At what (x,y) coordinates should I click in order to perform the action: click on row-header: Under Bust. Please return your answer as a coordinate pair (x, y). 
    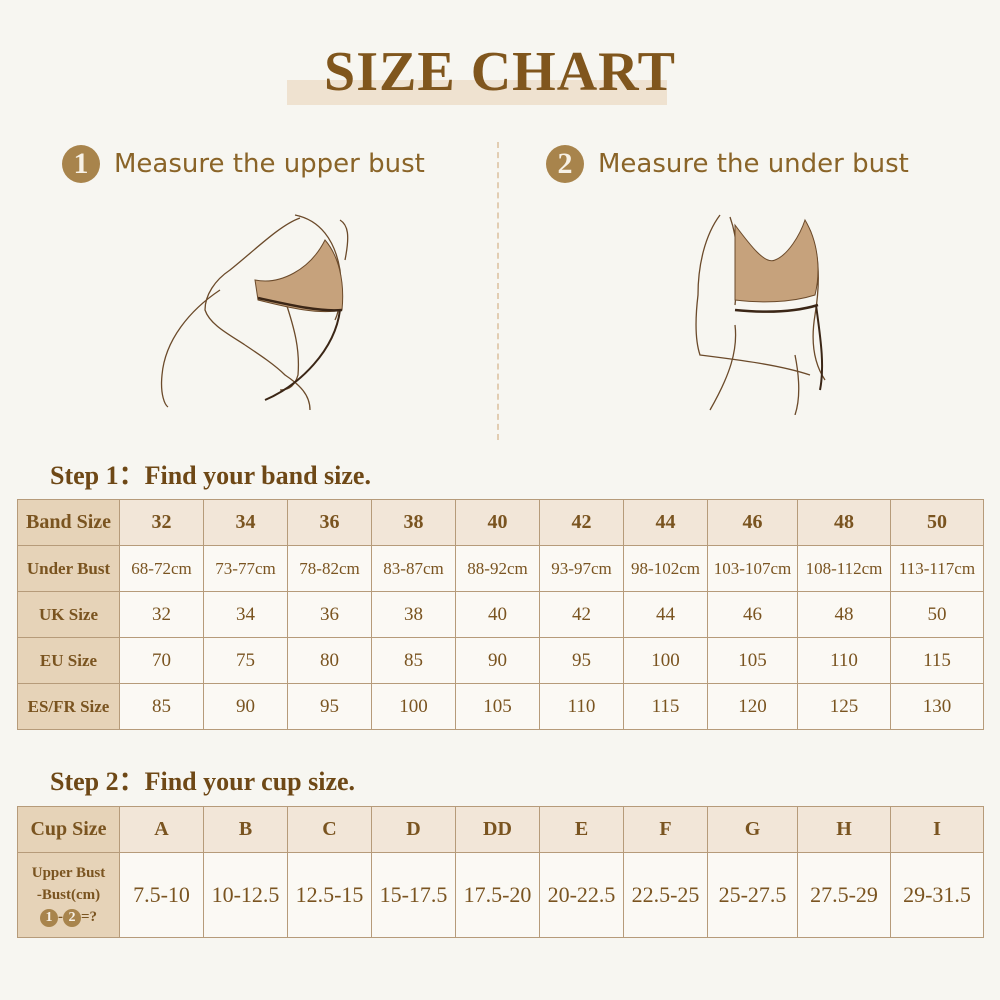
    Looking at the image, I should click on (68, 568).